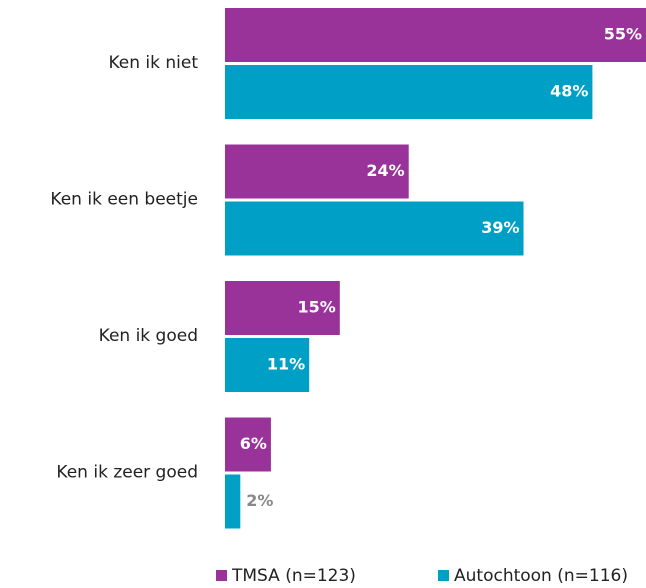 This screenshot has height=588, width=646. I want to click on legend-label: TMSA (n=123), so click(293, 576).